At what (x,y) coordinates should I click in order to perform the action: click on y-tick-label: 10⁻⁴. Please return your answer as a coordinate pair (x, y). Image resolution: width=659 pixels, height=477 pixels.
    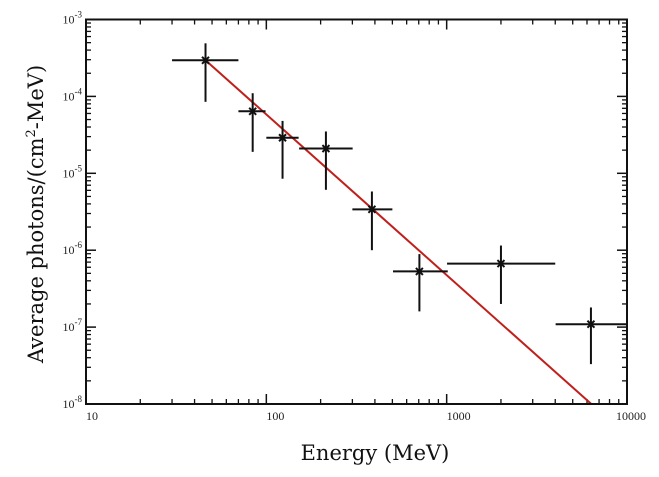
    Looking at the image, I should click on (73, 94).